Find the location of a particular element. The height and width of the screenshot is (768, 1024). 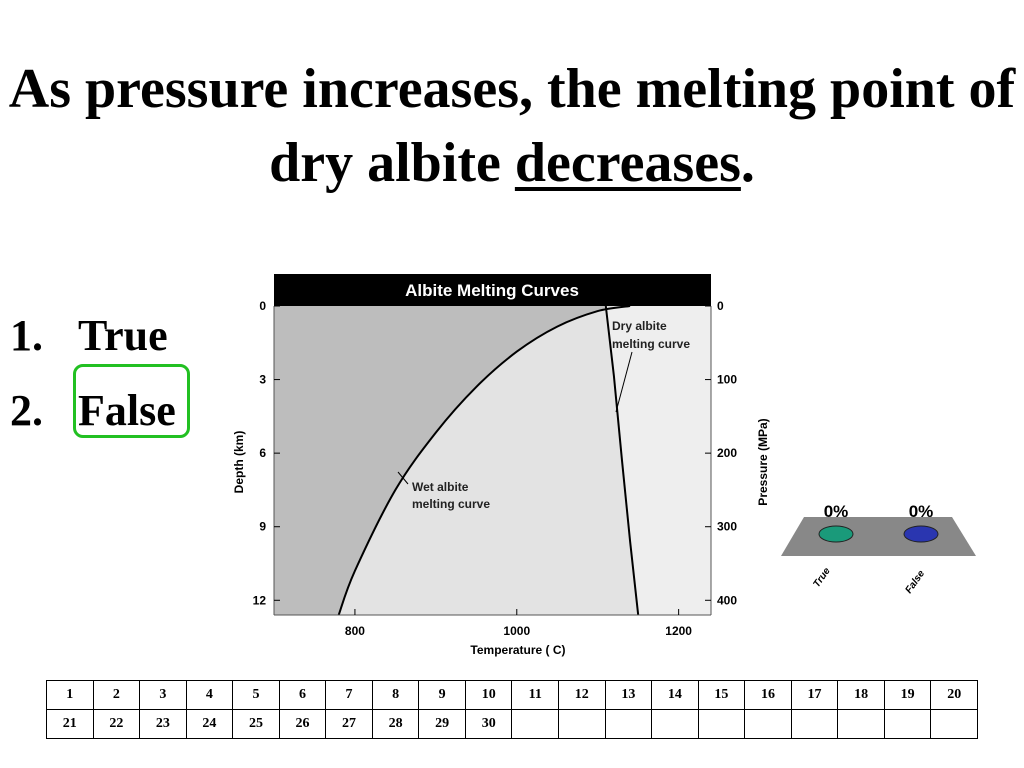

grid-cell: 19 is located at coordinates (907, 695).